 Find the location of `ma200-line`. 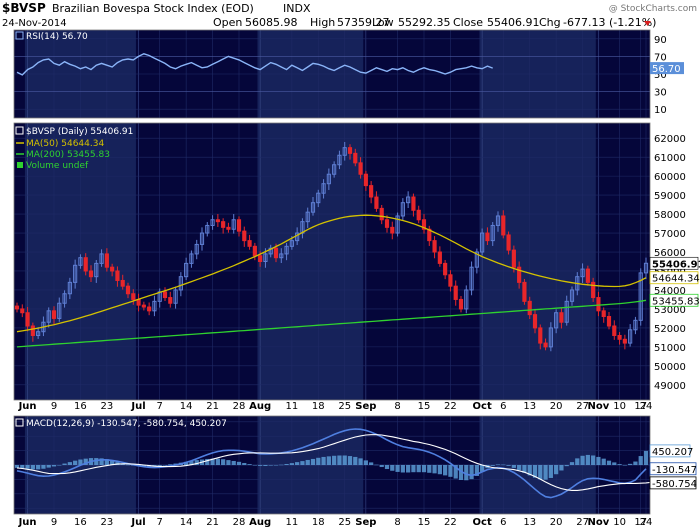

ma200-line is located at coordinates (331, 323).